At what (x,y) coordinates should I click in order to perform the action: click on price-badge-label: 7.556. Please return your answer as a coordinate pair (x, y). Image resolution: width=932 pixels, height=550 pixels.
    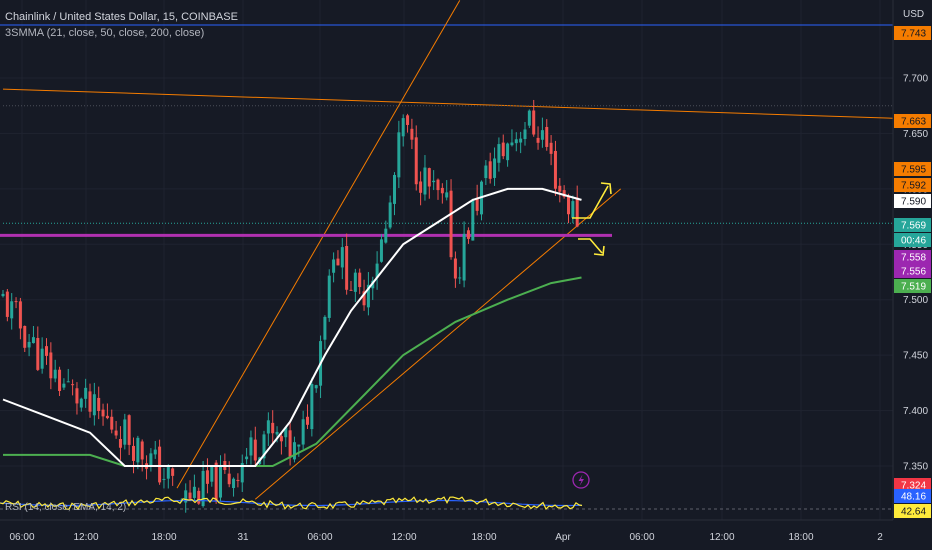
    Looking at the image, I should click on (913, 272).